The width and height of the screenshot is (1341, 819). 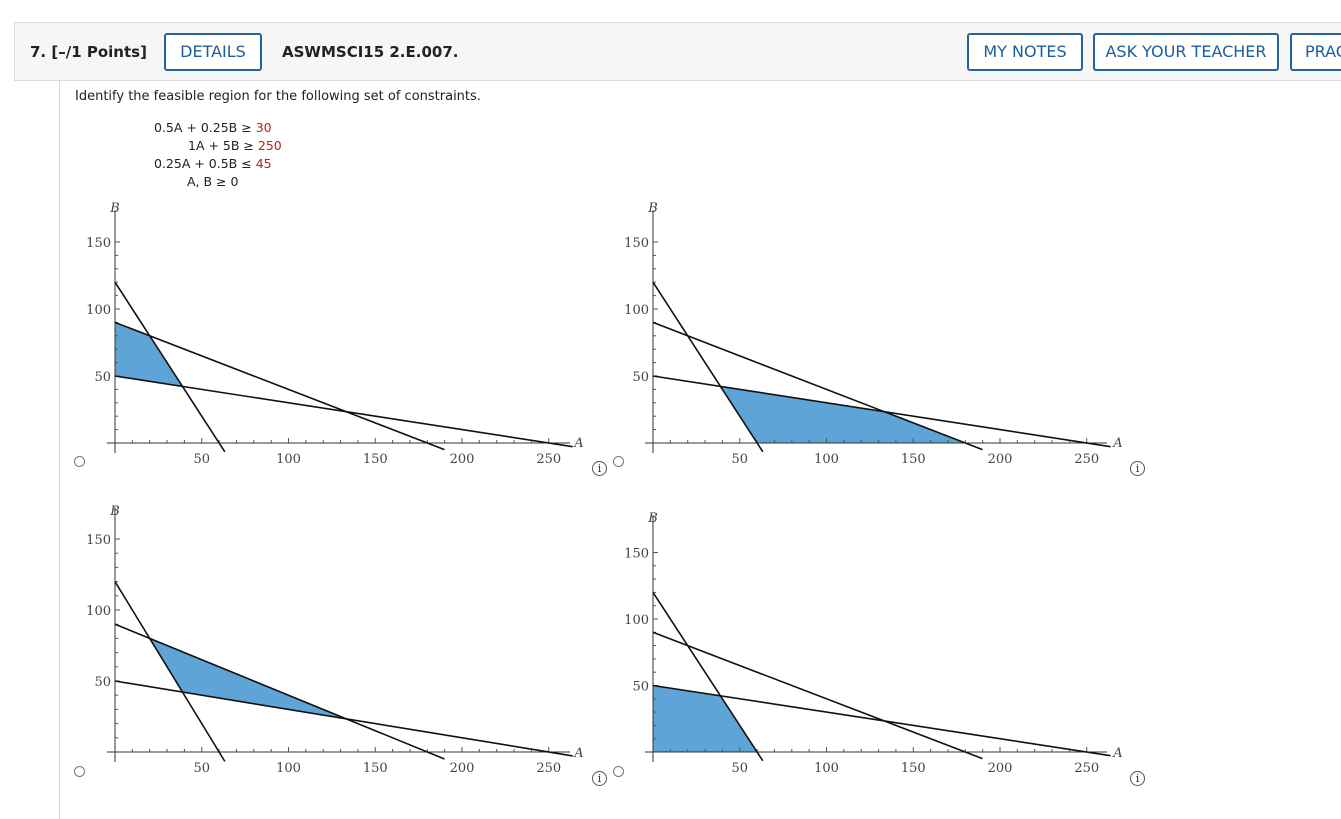 I want to click on chart-1-x-tick-label: 50, so click(x=201, y=459).